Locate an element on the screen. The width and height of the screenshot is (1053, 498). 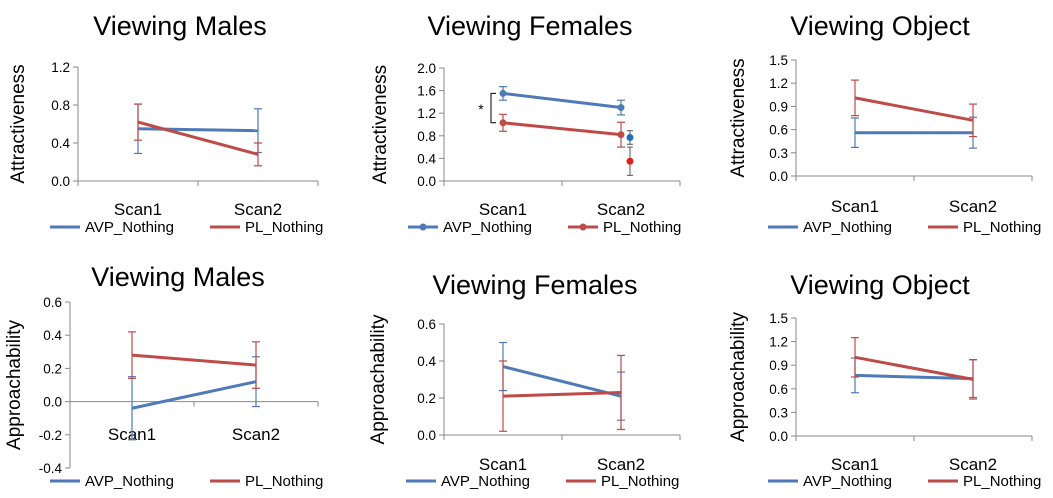
y-tick-label: -0.4 is located at coordinates (51, 468).